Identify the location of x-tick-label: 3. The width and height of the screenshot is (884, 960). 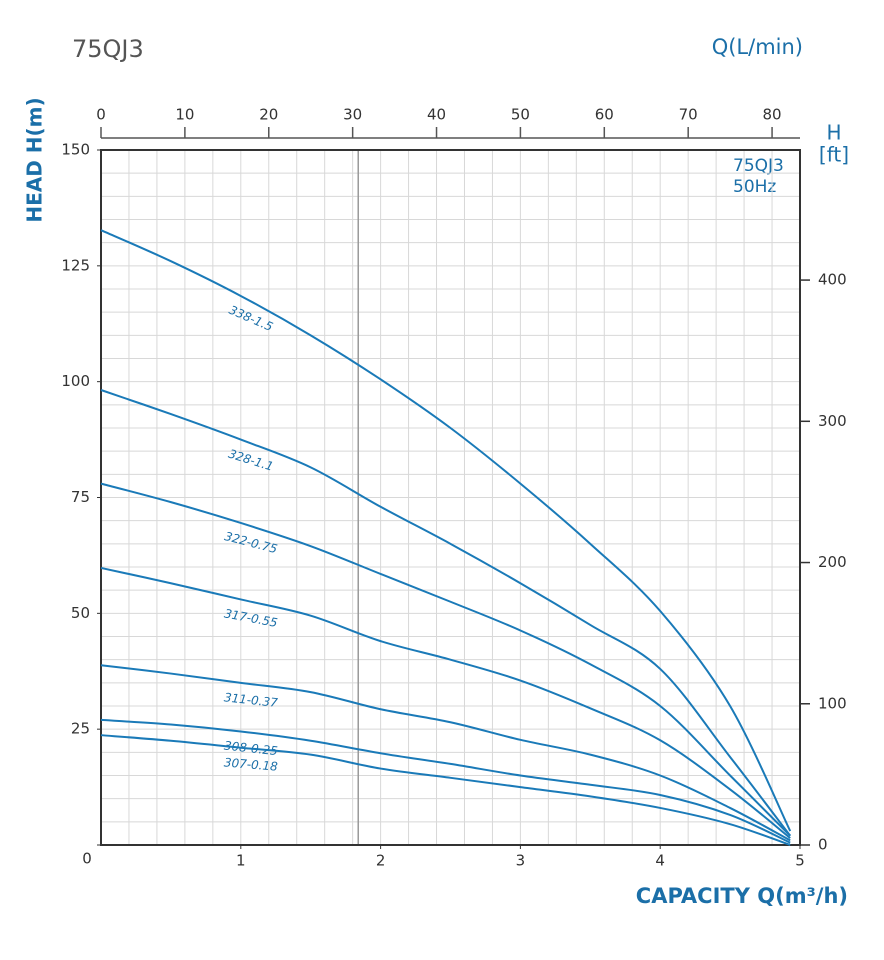
(521, 861).